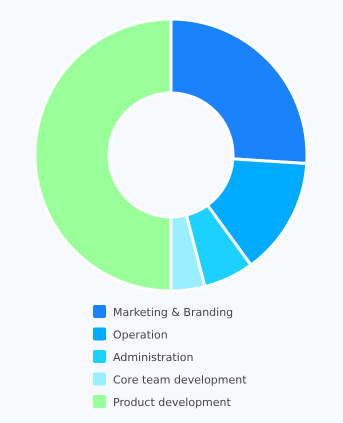 The width and height of the screenshot is (343, 423). Describe the element at coordinates (153, 357) in the screenshot. I see `legend-label: Administration` at that location.